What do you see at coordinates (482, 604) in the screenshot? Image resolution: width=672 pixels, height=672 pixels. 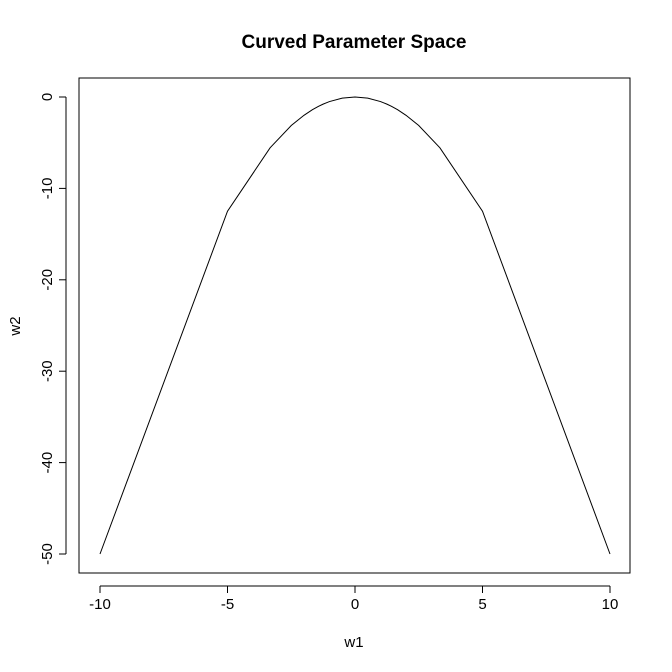 I see `x-tick-label: 5` at bounding box center [482, 604].